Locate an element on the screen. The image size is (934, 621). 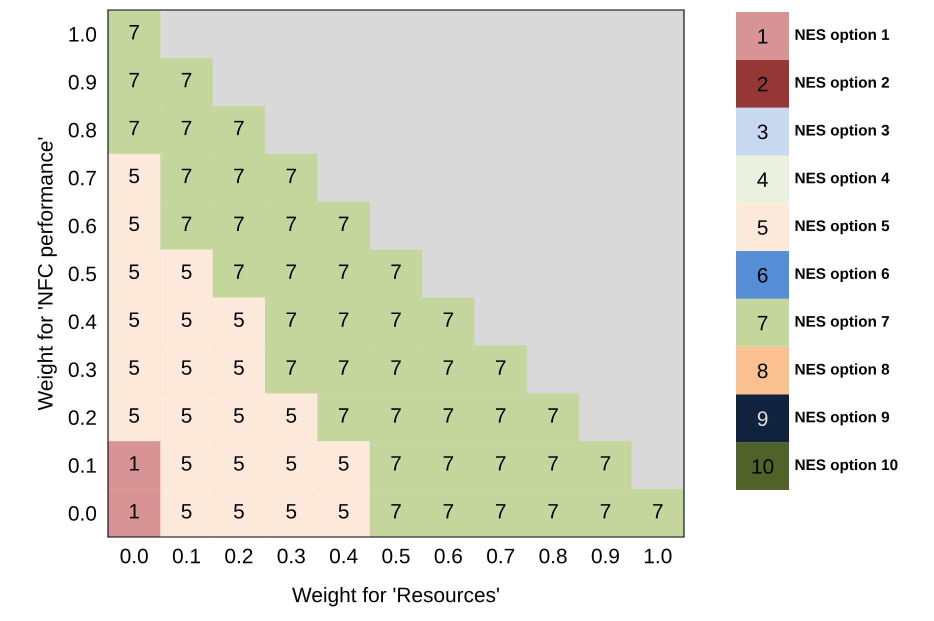
x-tick-label: 0.1 is located at coordinates (186, 556).